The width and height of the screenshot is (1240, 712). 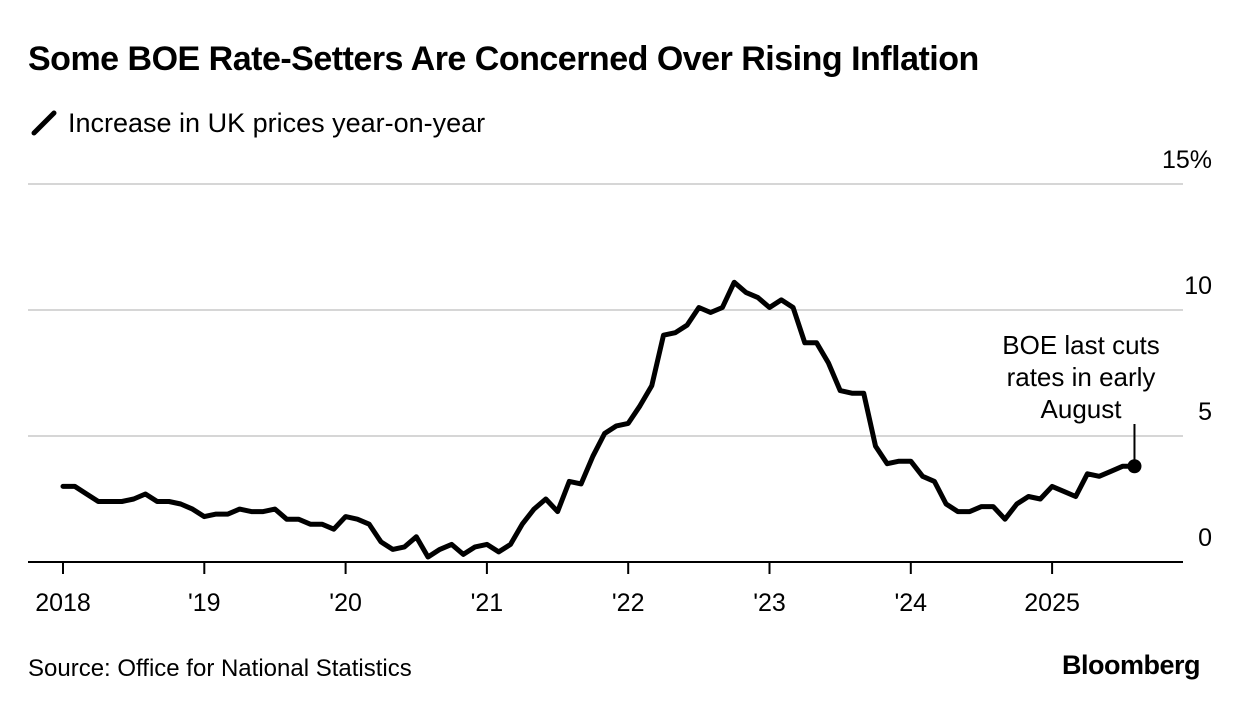 I want to click on legend: Increase in UK prices year-on-year, so click(x=257, y=123).